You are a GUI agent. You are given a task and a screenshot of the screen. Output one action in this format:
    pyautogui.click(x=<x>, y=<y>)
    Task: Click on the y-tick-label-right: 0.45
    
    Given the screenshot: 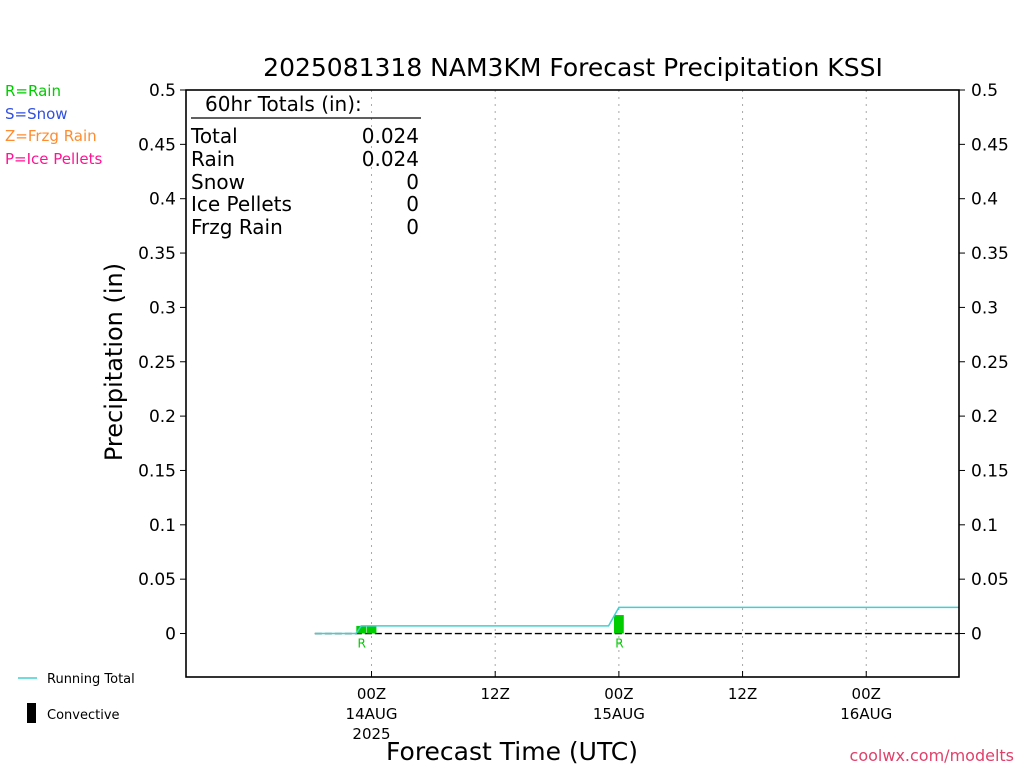 What is the action you would take?
    pyautogui.click(x=990, y=145)
    